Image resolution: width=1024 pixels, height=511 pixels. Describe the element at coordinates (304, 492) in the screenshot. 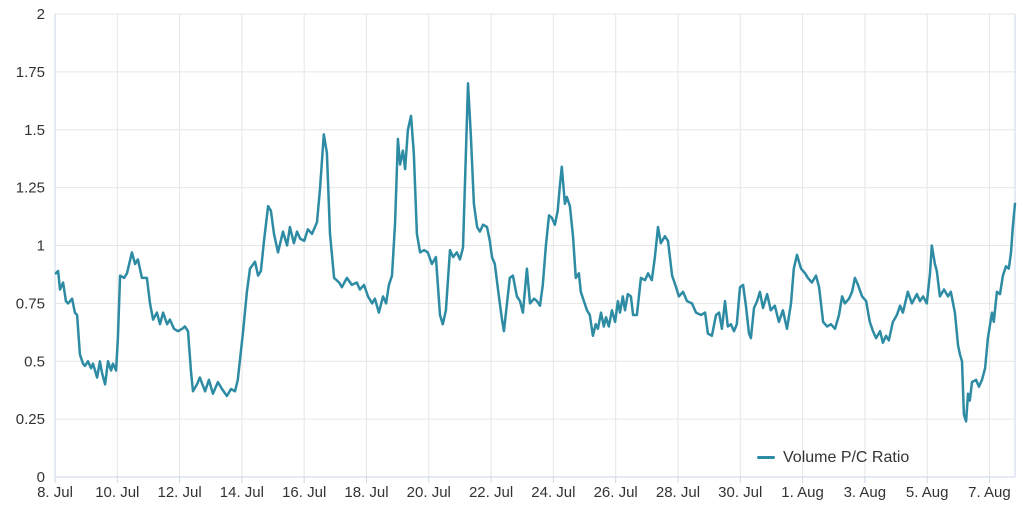

I see `x-axis-label: 16. Jul` at that location.